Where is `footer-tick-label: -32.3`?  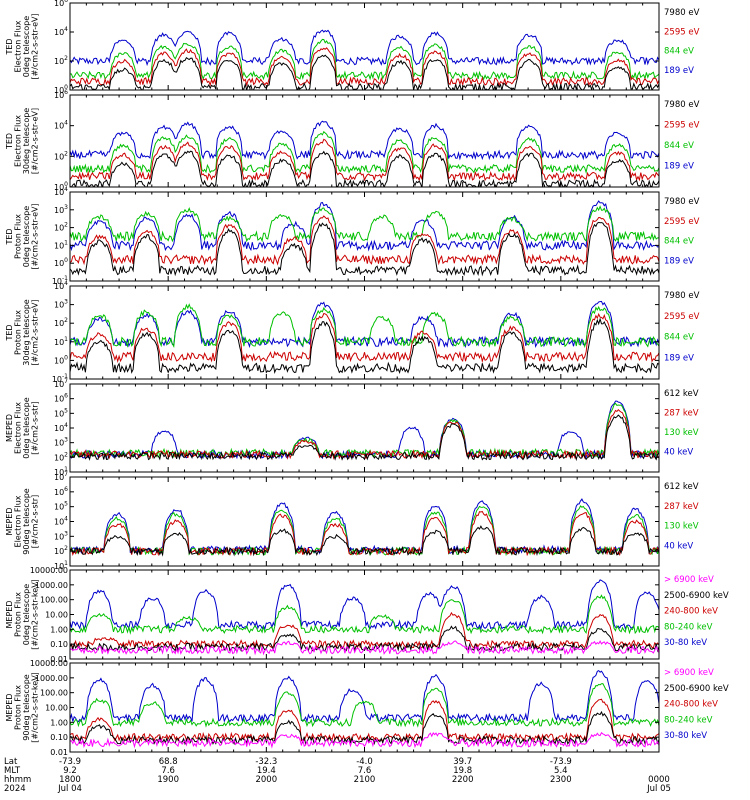 footer-tick-label: -32.3 is located at coordinates (266, 762).